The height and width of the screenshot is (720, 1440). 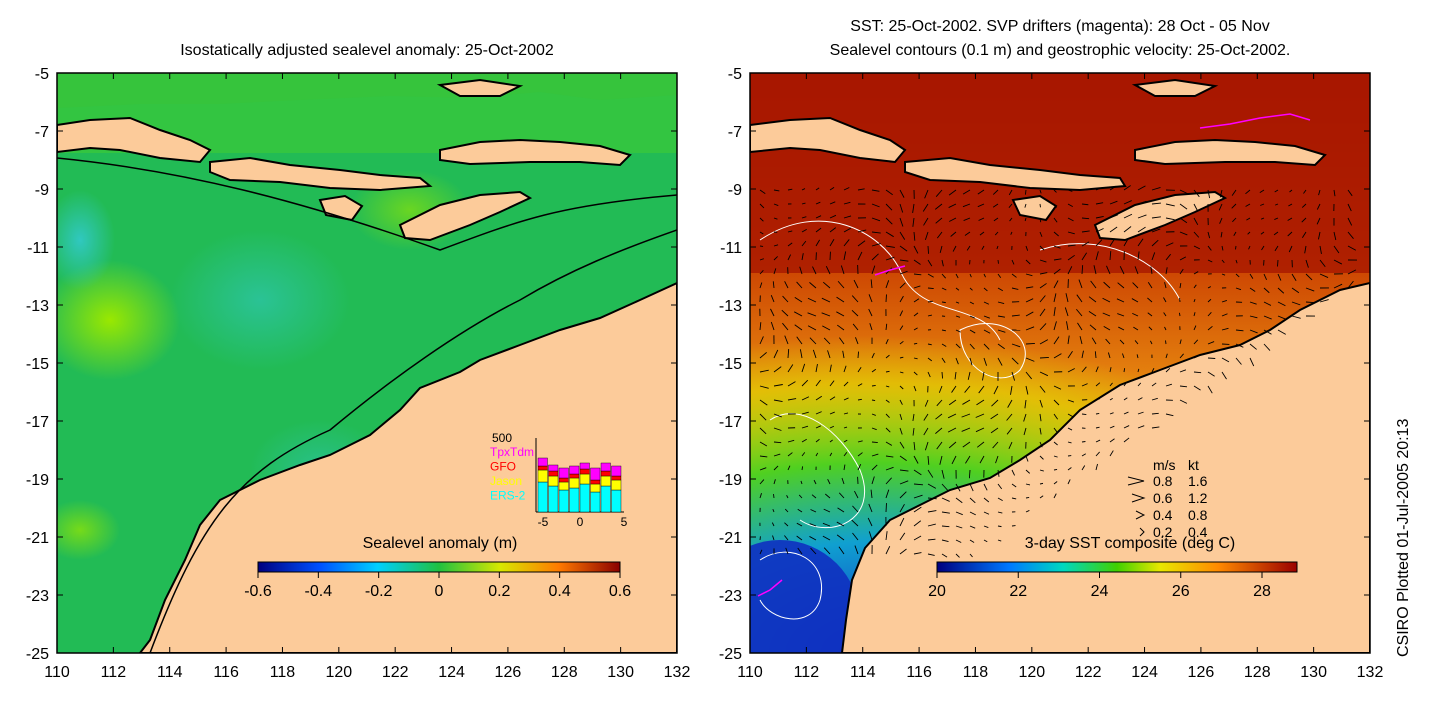 I want to click on colorbar-tick-label: -0.6, so click(x=258, y=591).